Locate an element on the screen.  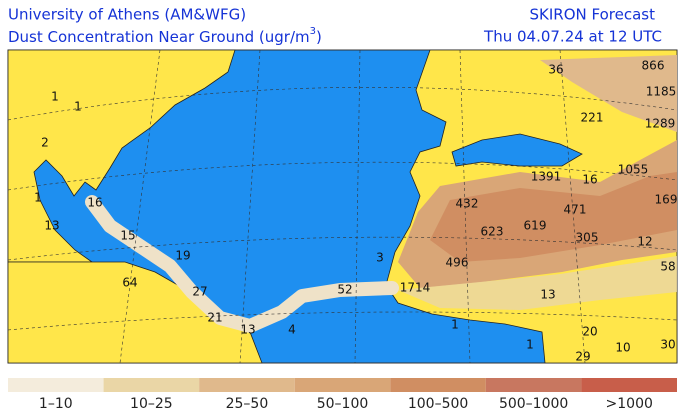
product-end: ) is located at coordinates (319, 37).